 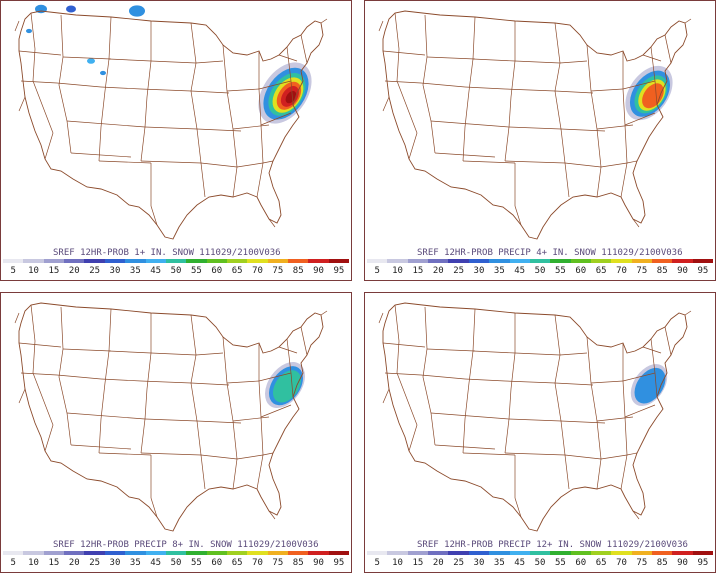 What do you see at coordinates (479, 271) in the screenshot?
I see `legend-tick-label: 30` at bounding box center [479, 271].